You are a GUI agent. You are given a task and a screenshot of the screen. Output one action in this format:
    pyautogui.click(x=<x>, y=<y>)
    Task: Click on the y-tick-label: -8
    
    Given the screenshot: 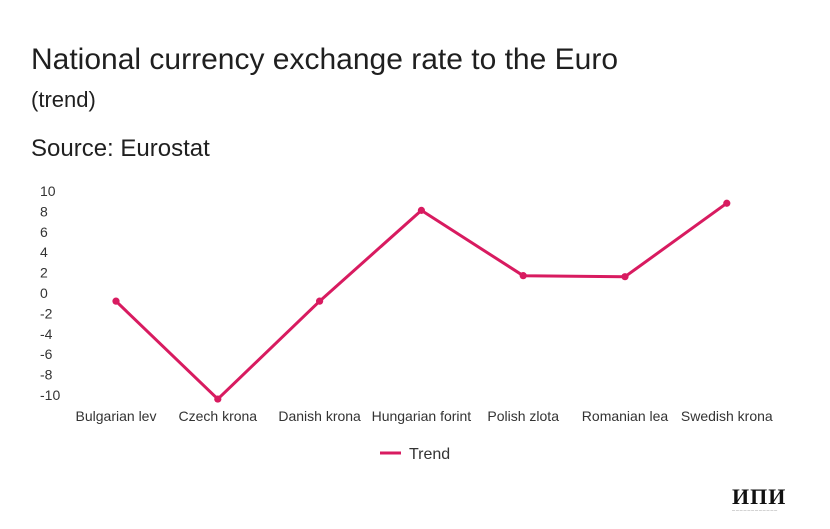 What is the action you would take?
    pyautogui.click(x=46, y=375)
    